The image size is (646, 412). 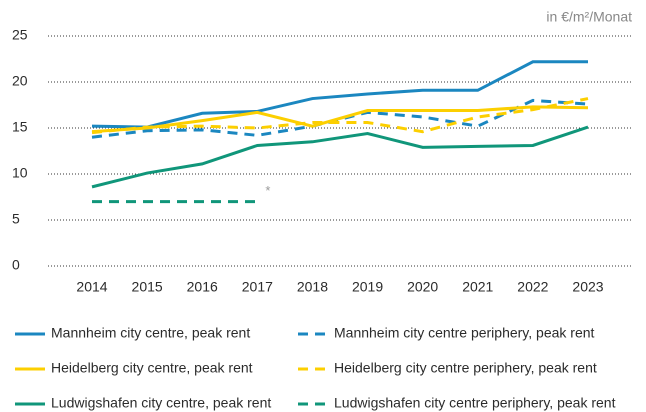 I want to click on x-tick-label: 2014, so click(x=91, y=287).